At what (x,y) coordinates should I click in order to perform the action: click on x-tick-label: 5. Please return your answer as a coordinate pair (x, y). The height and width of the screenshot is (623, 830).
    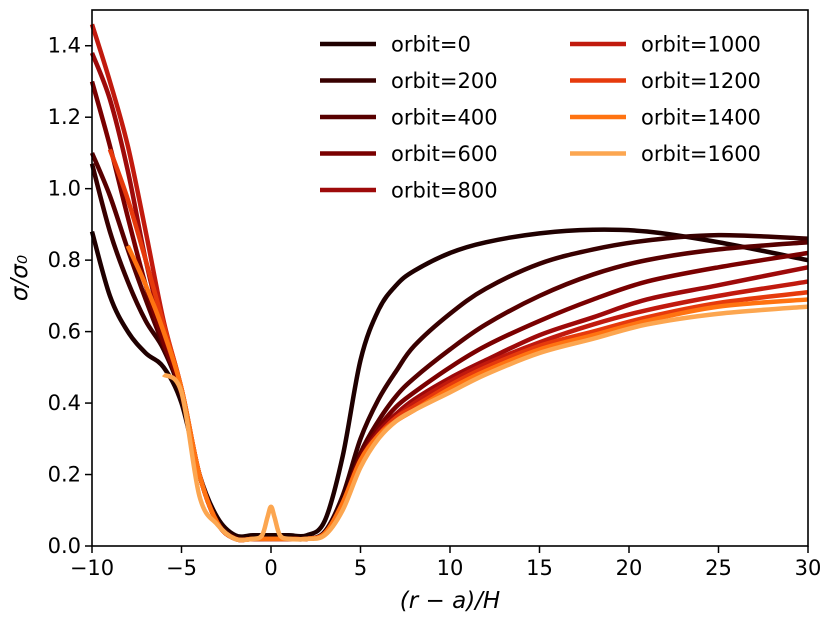
    Looking at the image, I should click on (360, 568).